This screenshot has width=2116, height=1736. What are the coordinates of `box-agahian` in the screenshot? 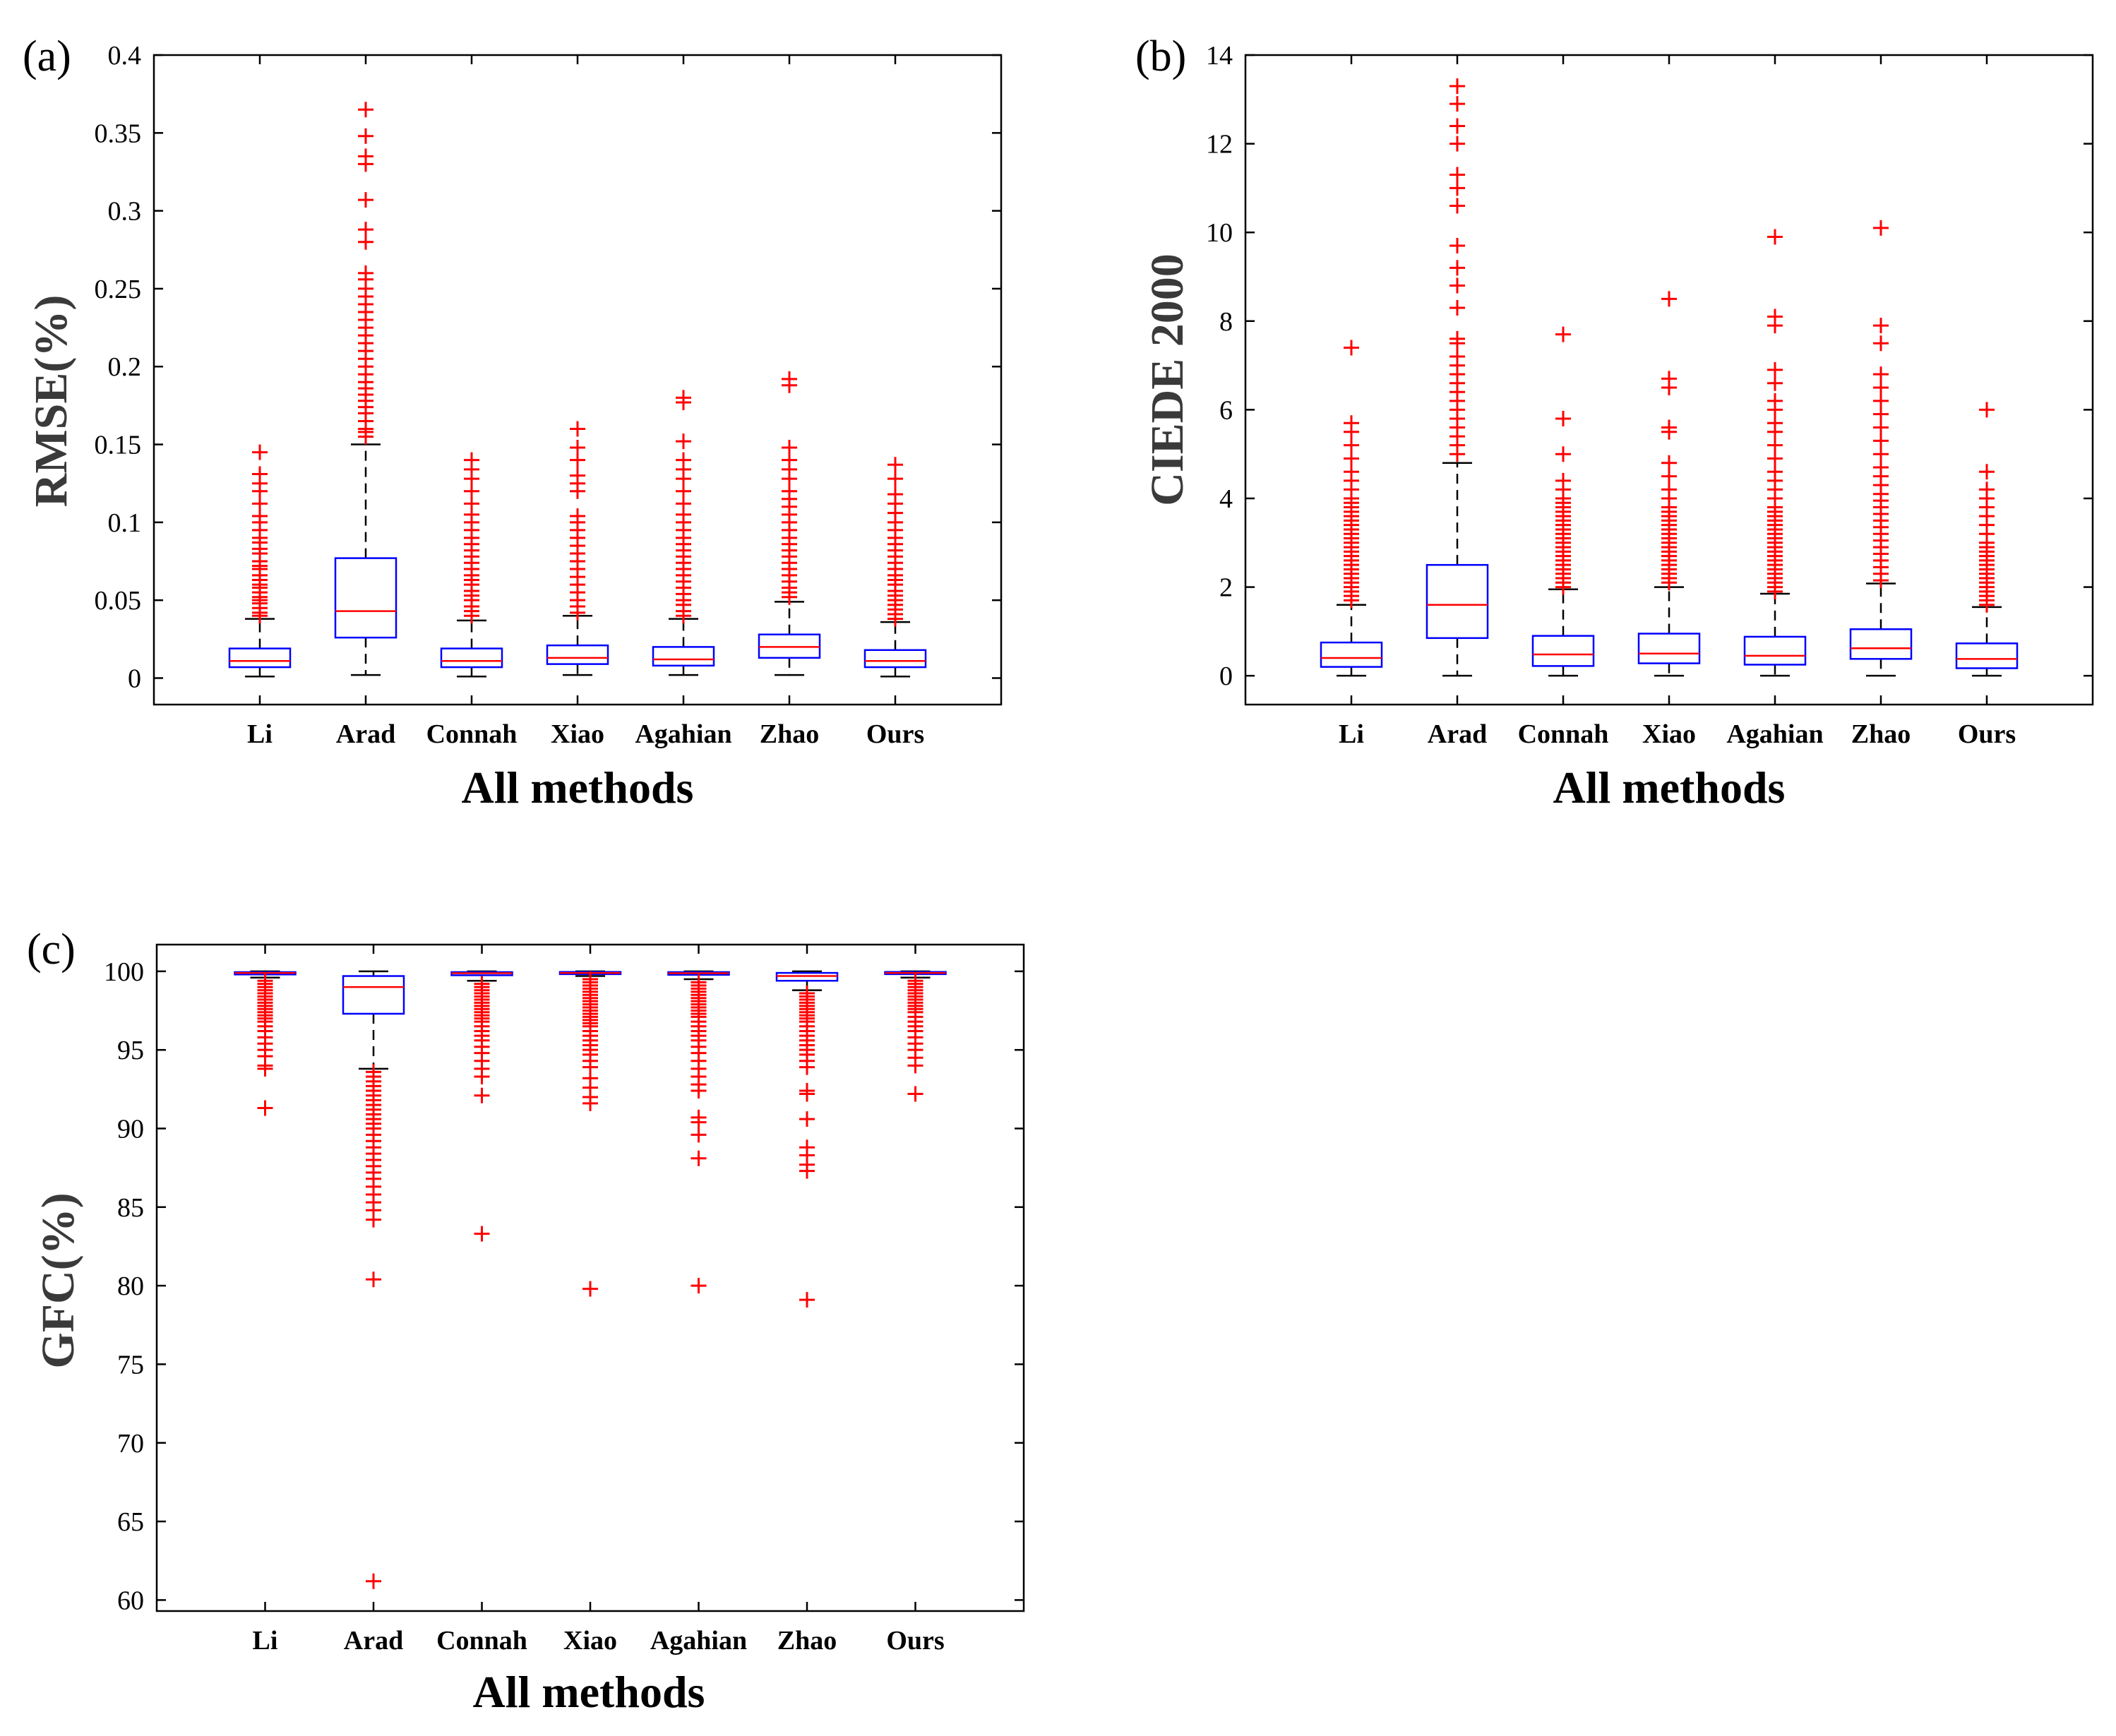 It's located at (1775, 453).